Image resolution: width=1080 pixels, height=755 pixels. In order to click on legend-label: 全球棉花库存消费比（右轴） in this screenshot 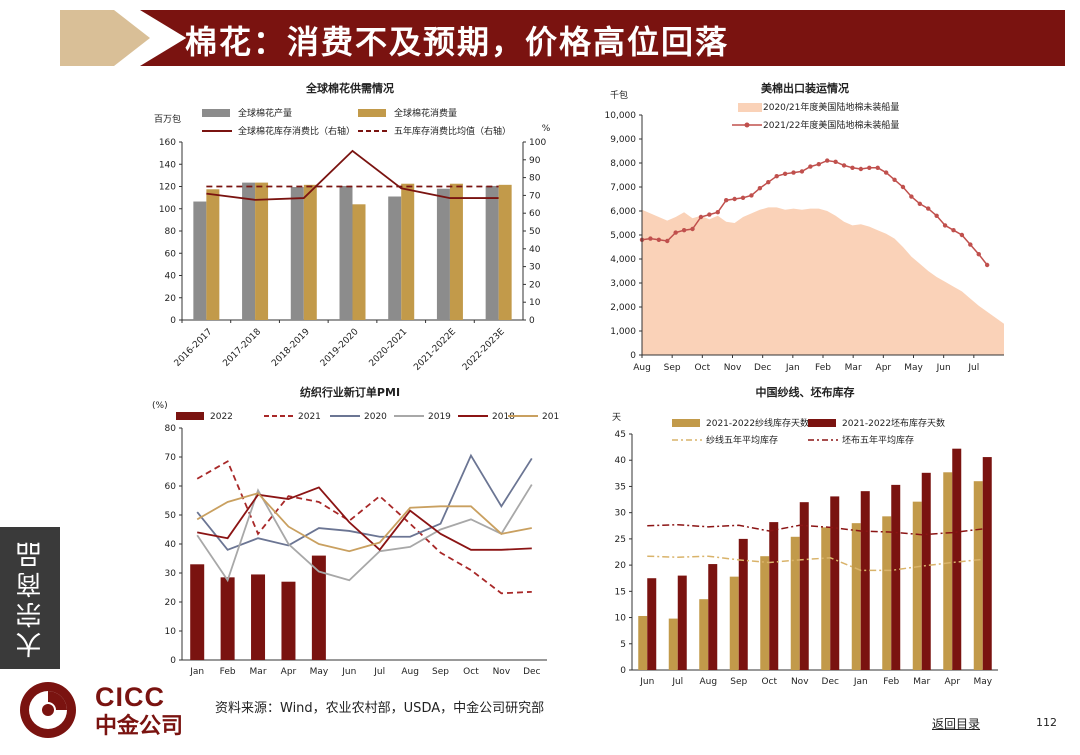, I will do `click(296, 131)`.